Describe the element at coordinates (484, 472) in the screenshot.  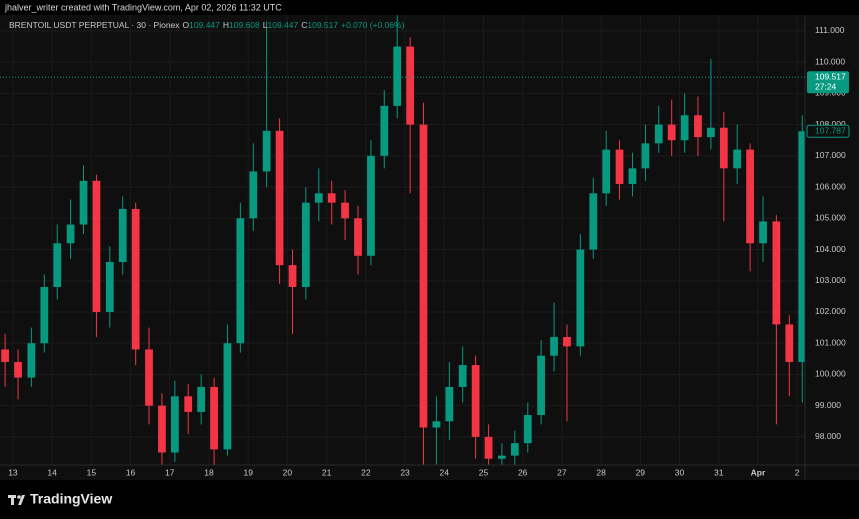
I see `x-tick-label: 25` at that location.